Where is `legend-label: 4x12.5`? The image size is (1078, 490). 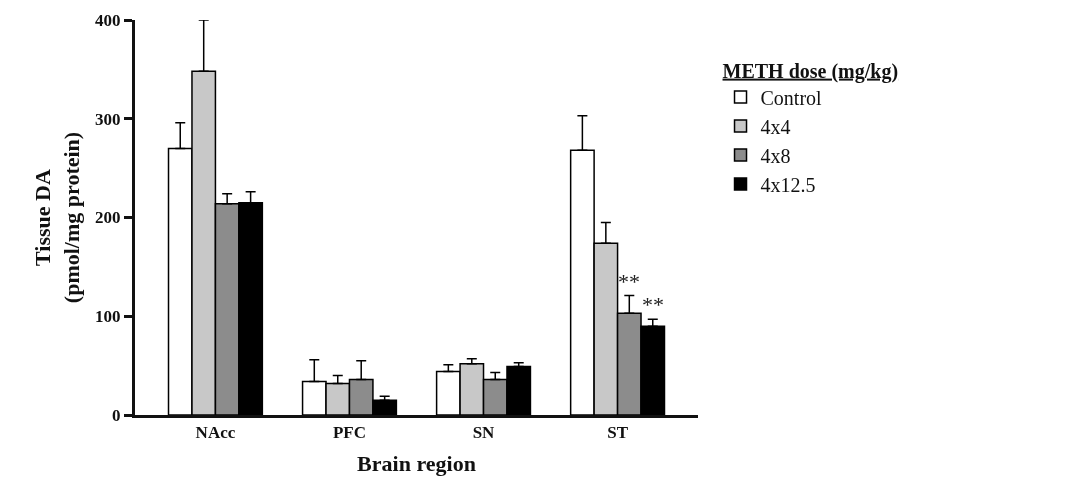
legend-label: 4x12.5 is located at coordinates (788, 184).